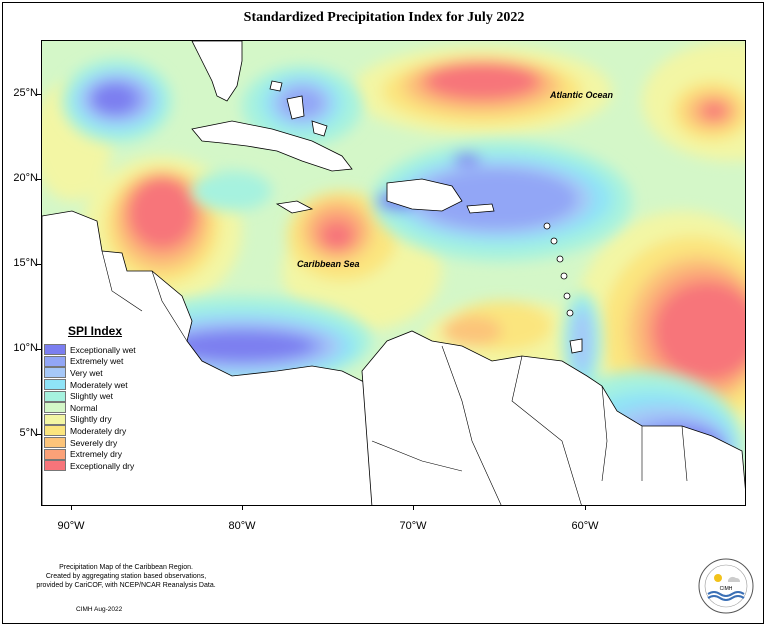  I want to click on legend-item: Slightly dry, so click(118, 419).